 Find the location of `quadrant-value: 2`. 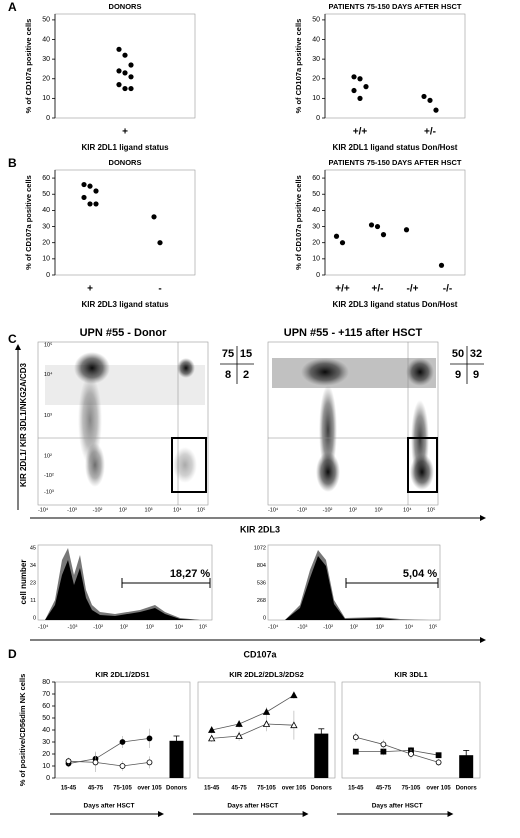

quadrant-value: 2 is located at coordinates (246, 375).